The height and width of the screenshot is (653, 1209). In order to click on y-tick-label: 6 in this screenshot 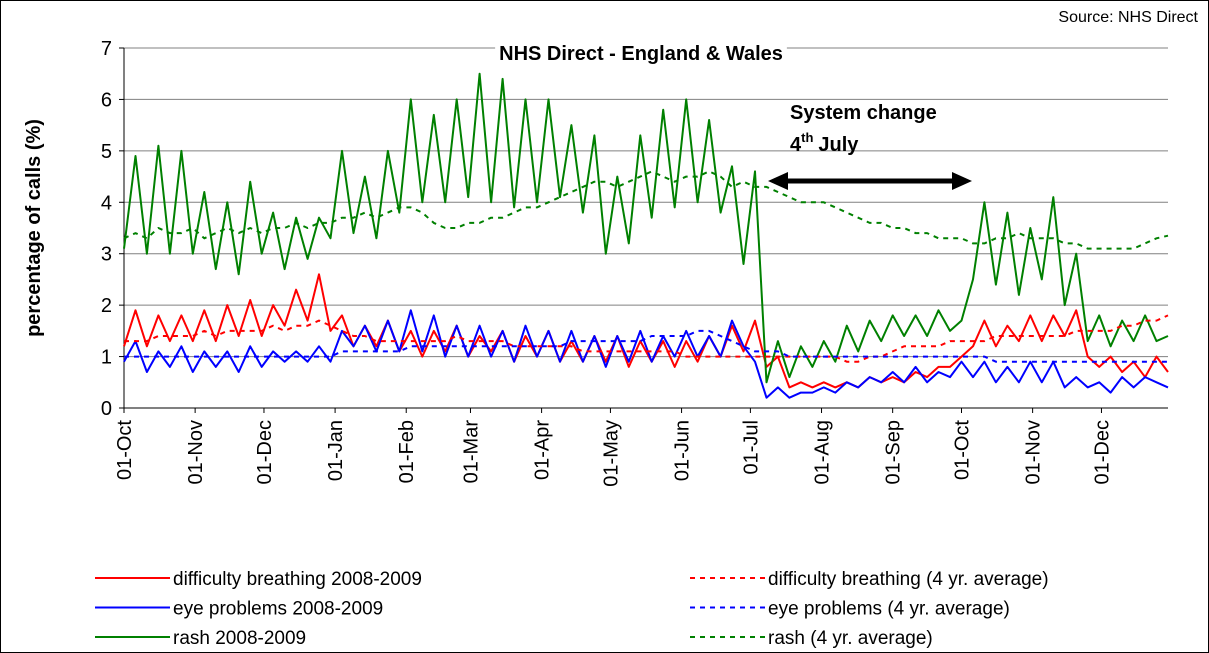, I will do `click(106, 100)`.